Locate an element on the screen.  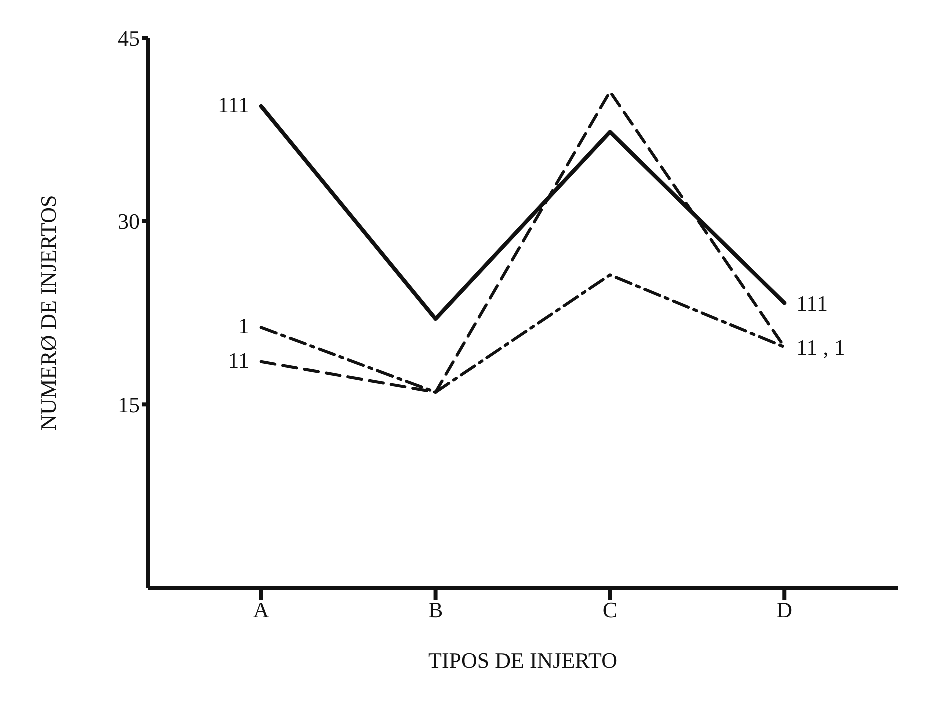
x-axis-title: TIPOS DE INJERTO is located at coordinates (523, 660).